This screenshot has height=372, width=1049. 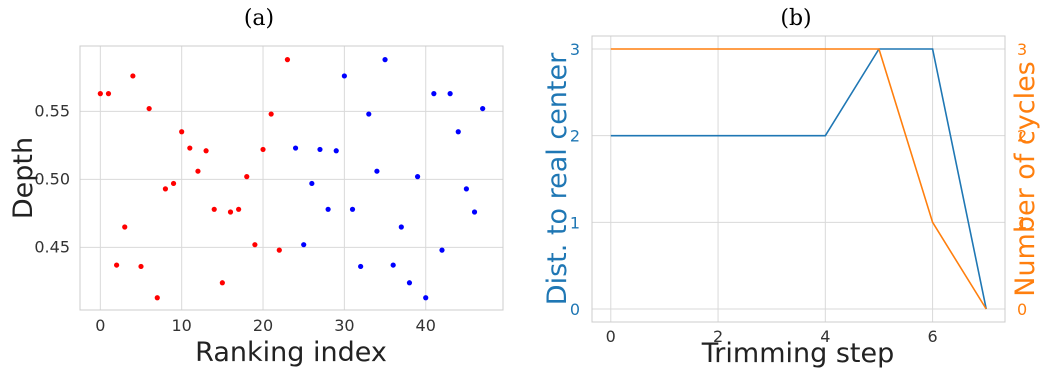 I want to click on panel-a-y-tick-label: 0.55, so click(x=52, y=110).